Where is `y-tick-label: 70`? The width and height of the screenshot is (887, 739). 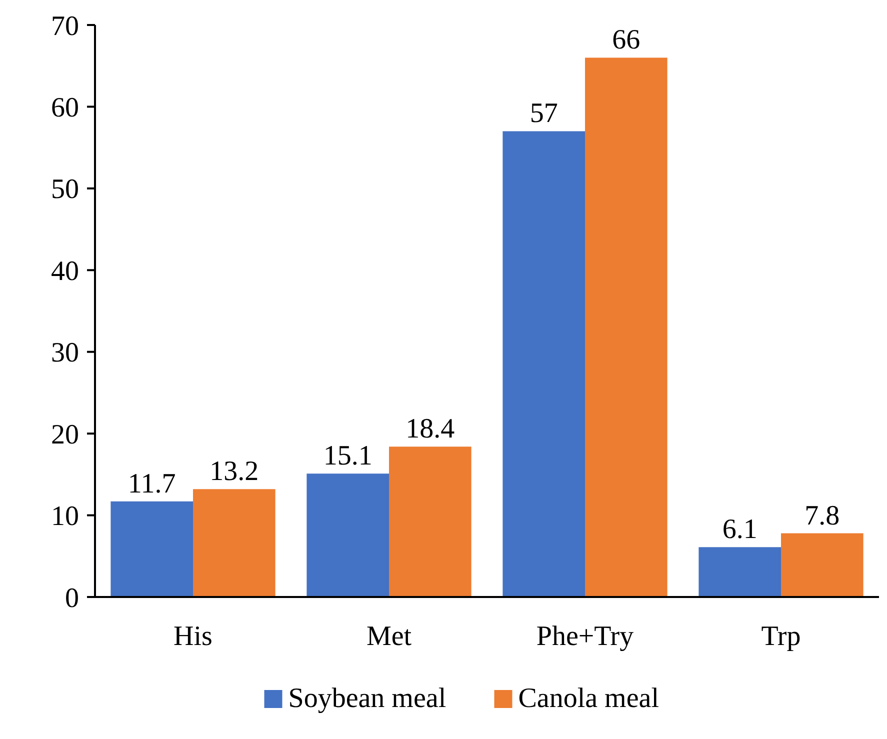
y-tick-label: 70 is located at coordinates (65, 26).